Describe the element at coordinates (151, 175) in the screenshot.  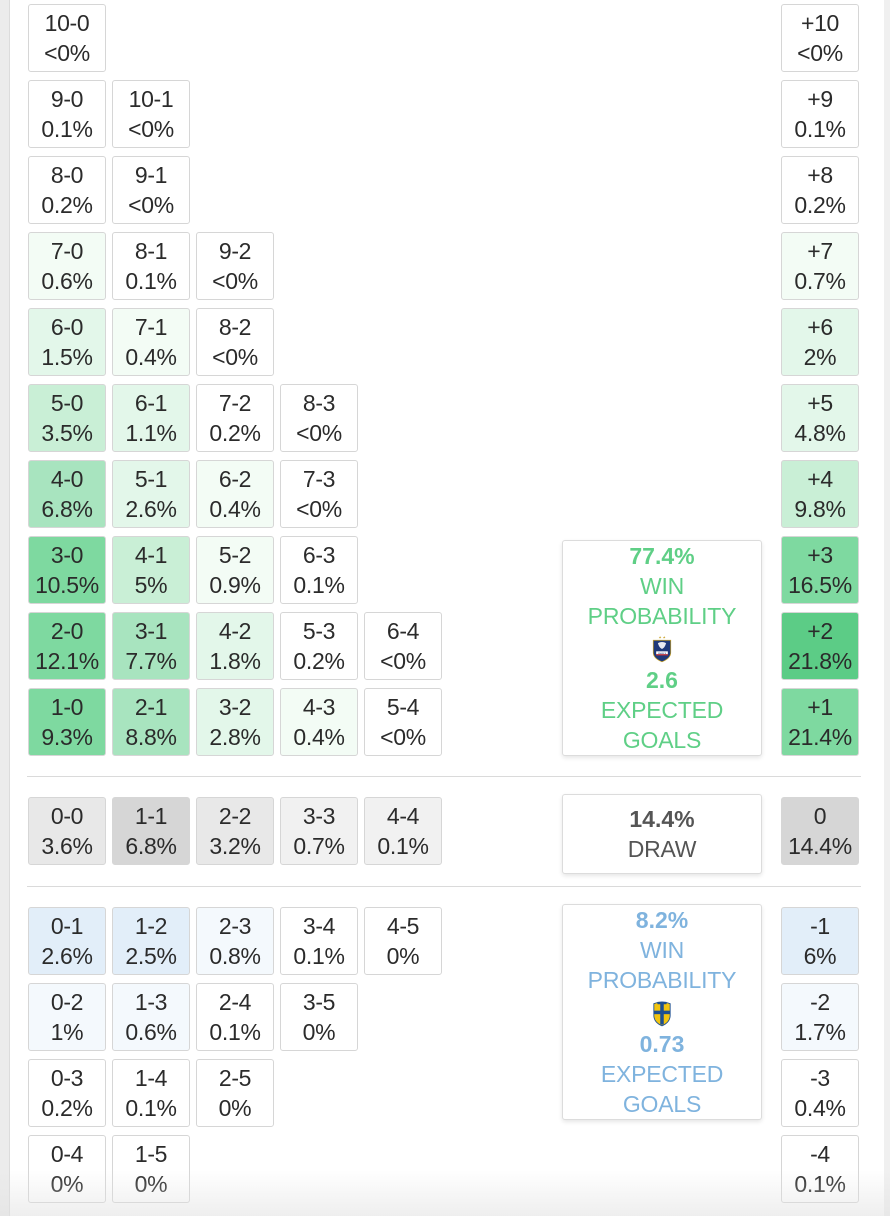
I see `cell-score-label: 9-1` at that location.